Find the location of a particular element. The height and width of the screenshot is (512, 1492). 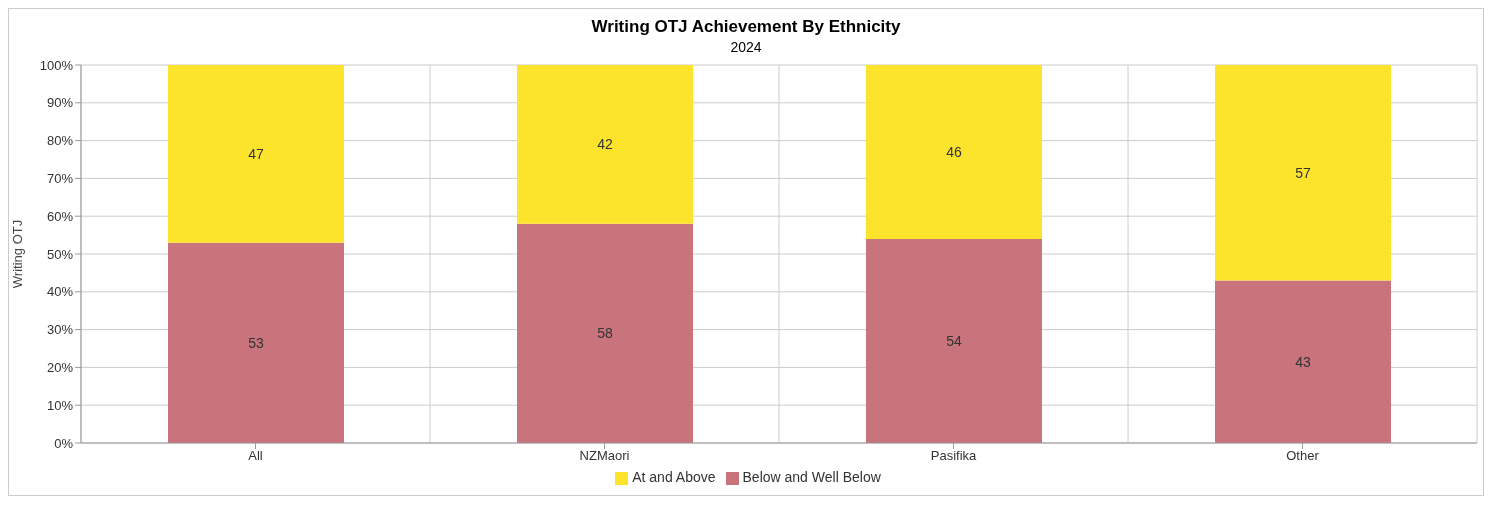

data-label: 57 is located at coordinates (1303, 172).